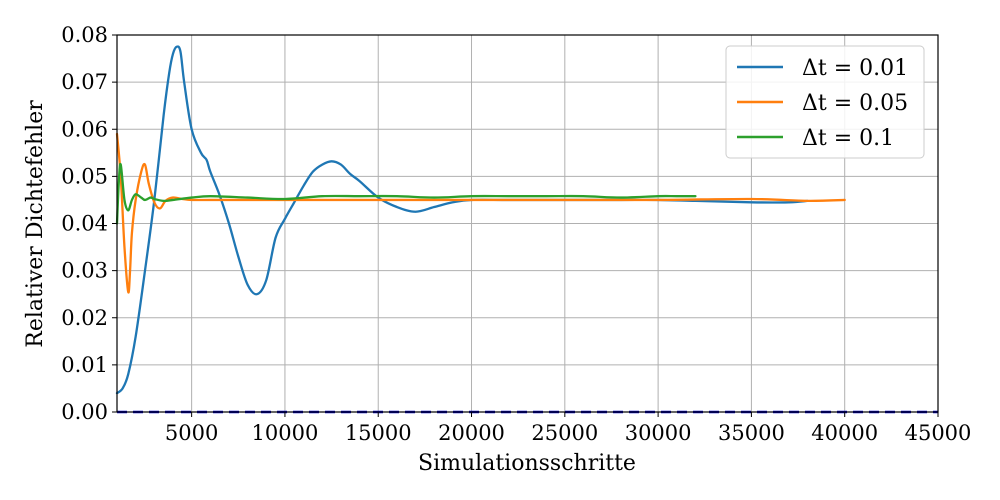  I want to click on x-tick-label: 5000, so click(191, 433).